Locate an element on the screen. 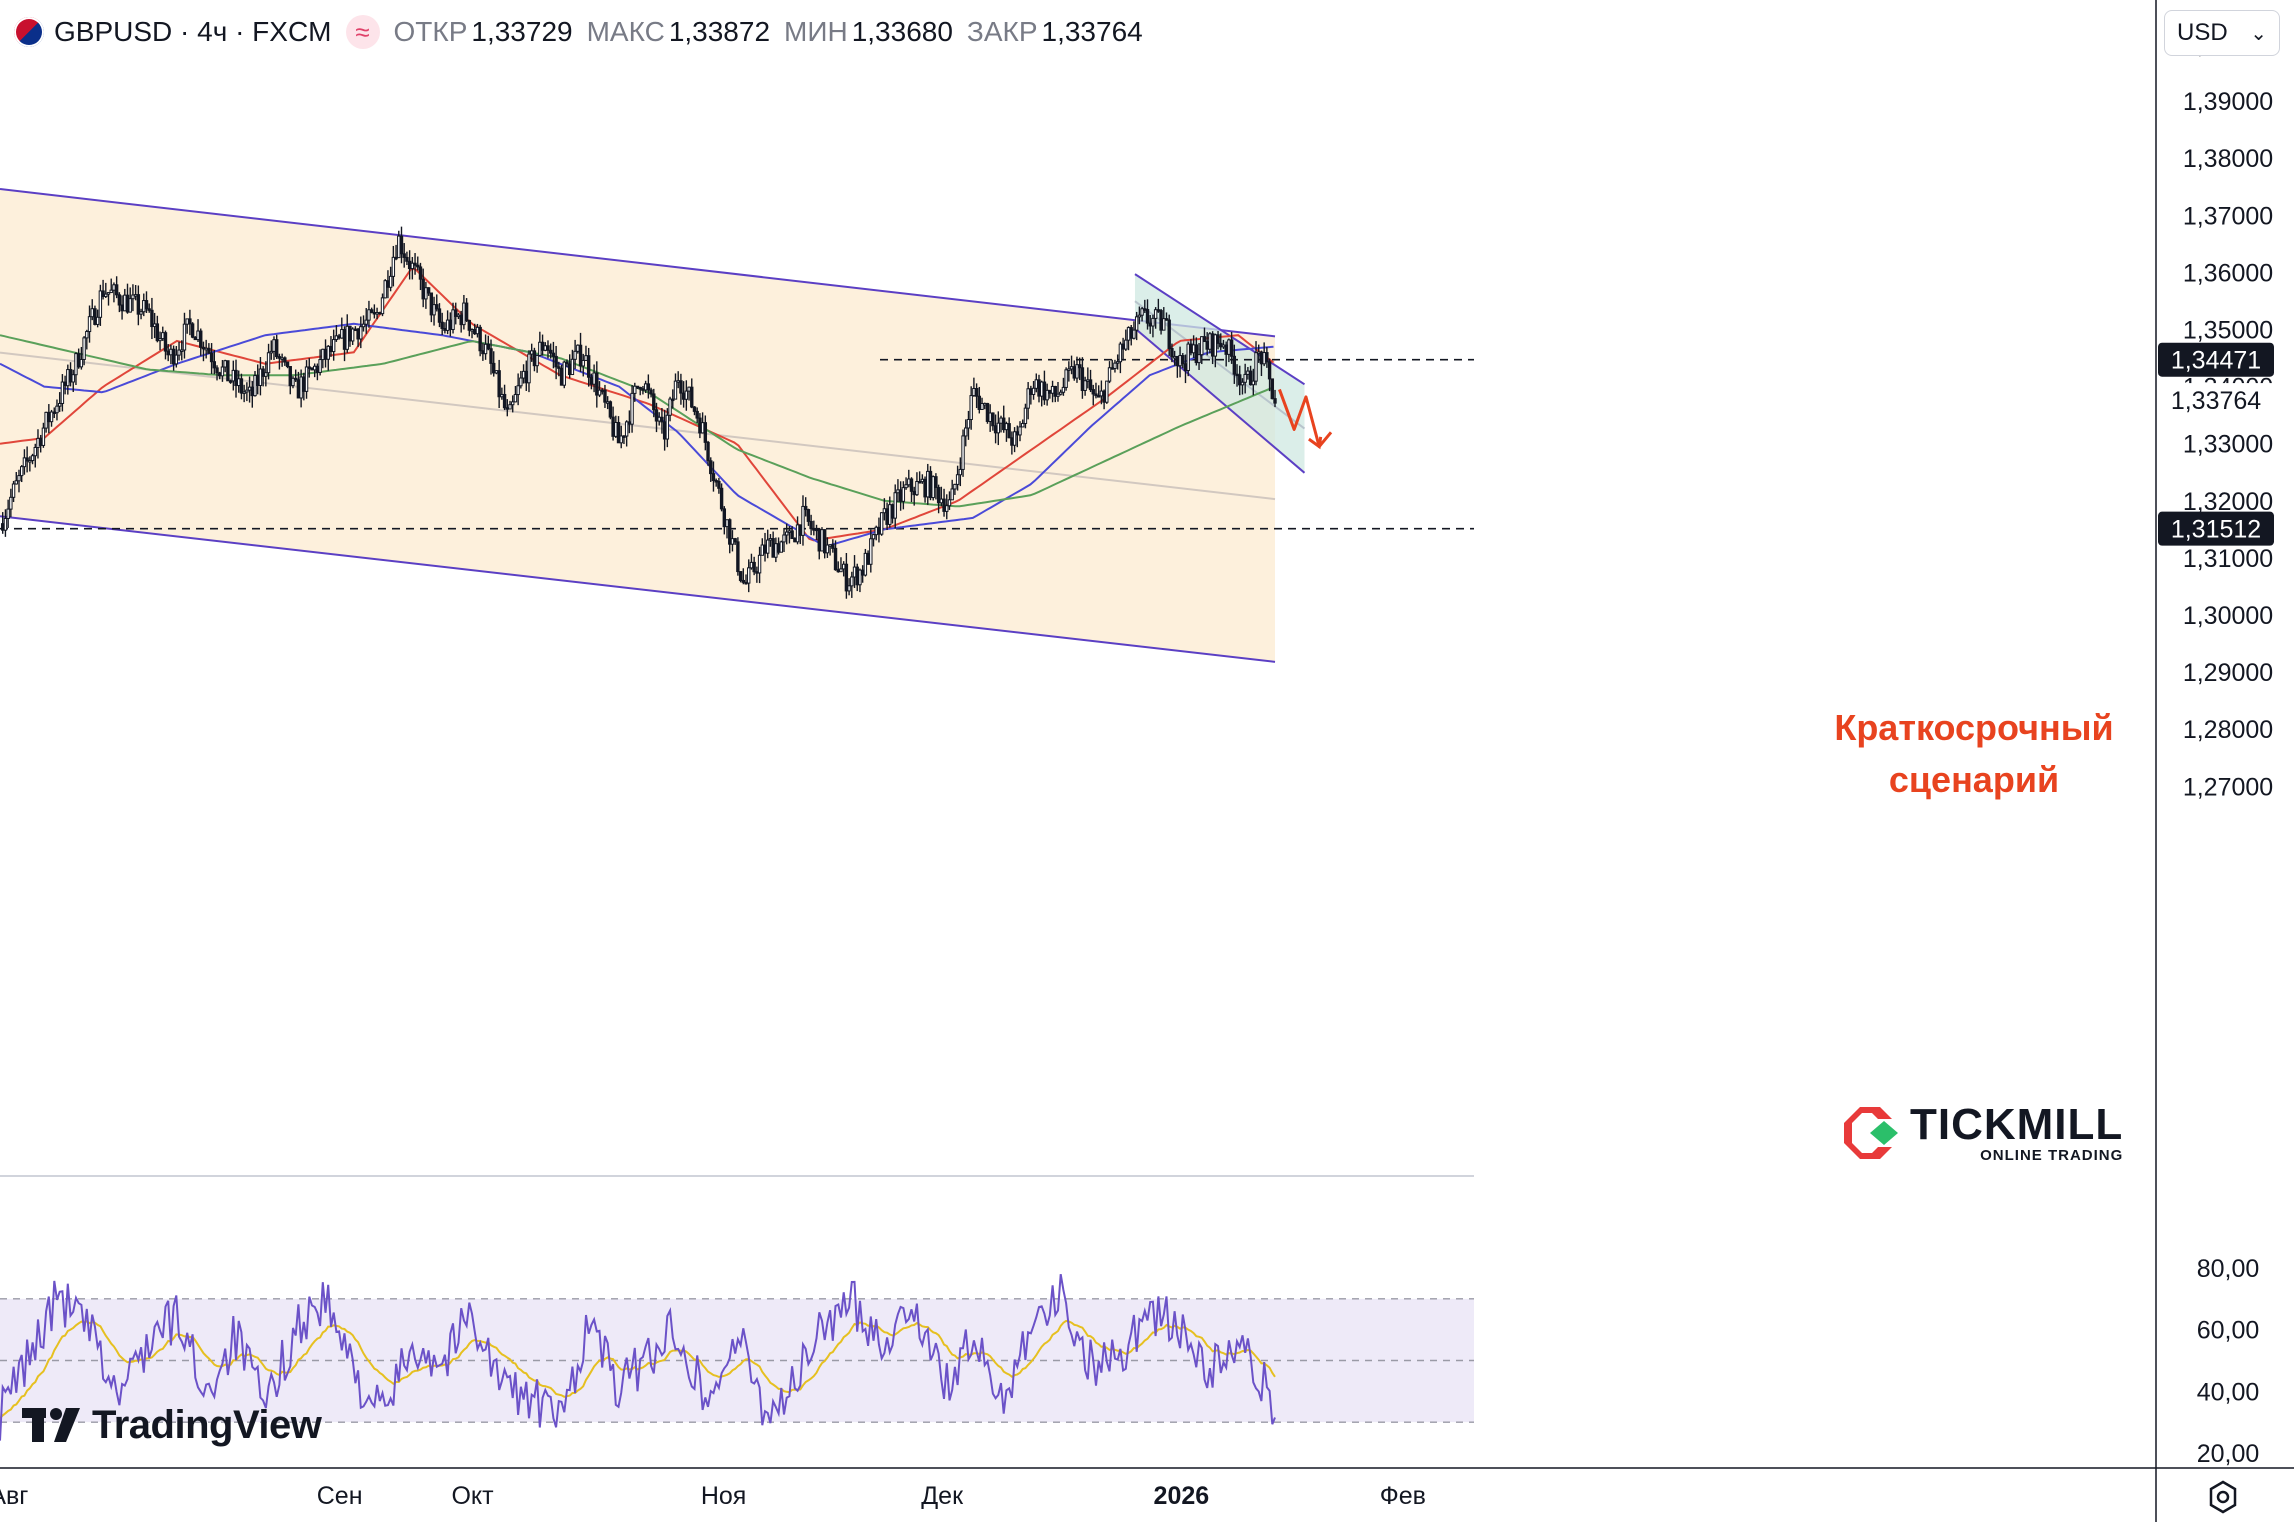 The height and width of the screenshot is (1522, 2294). time-axis: Авг Сен Окт Ноя Дек 2026 Фев is located at coordinates (1147, 1488).